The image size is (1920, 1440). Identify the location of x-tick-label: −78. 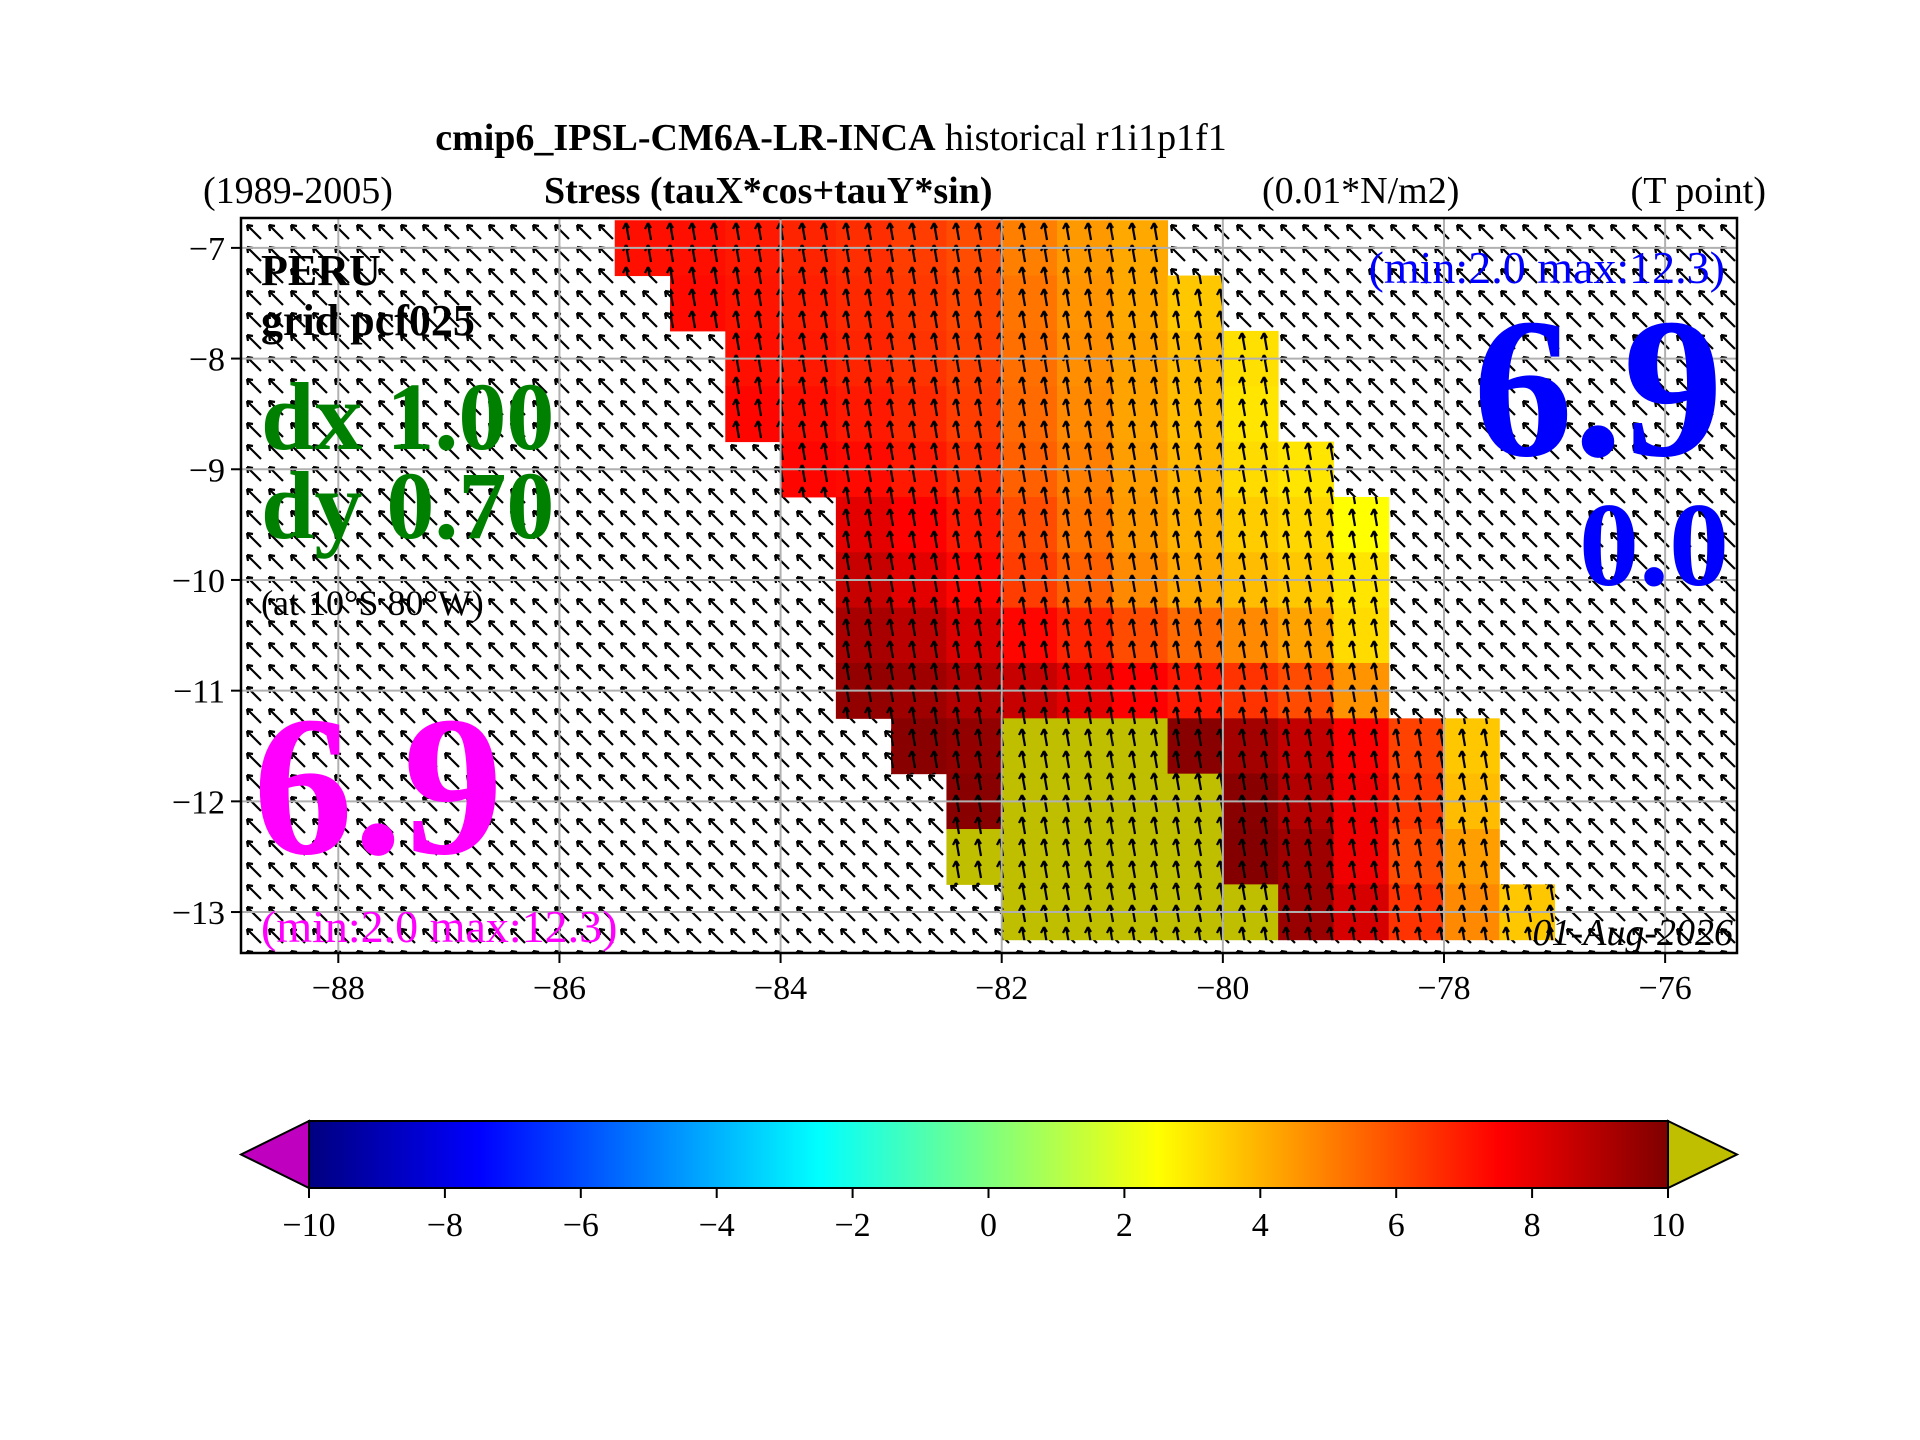
(1443, 988).